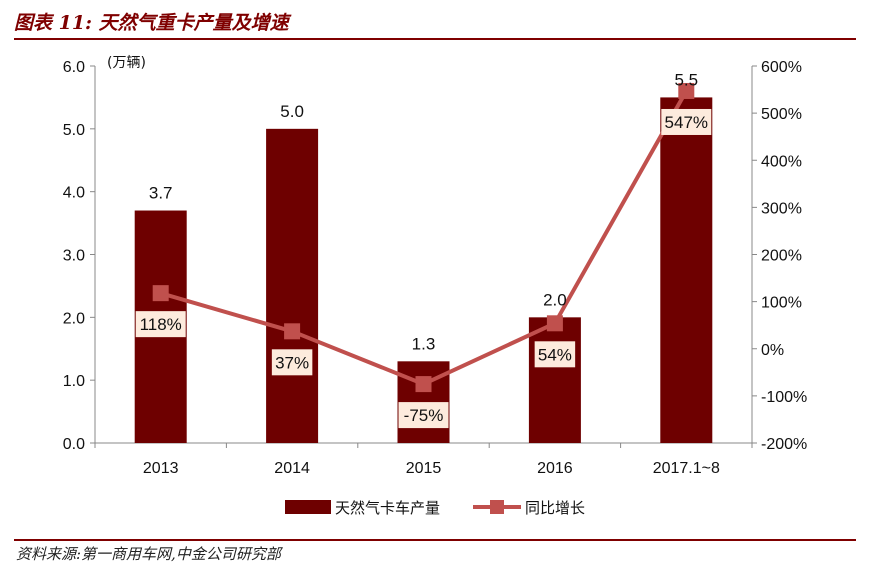 Image resolution: width=875 pixels, height=570 pixels. I want to click on source-note: 资料来源:第一商用车网,中金公司研究部, so click(148, 554).